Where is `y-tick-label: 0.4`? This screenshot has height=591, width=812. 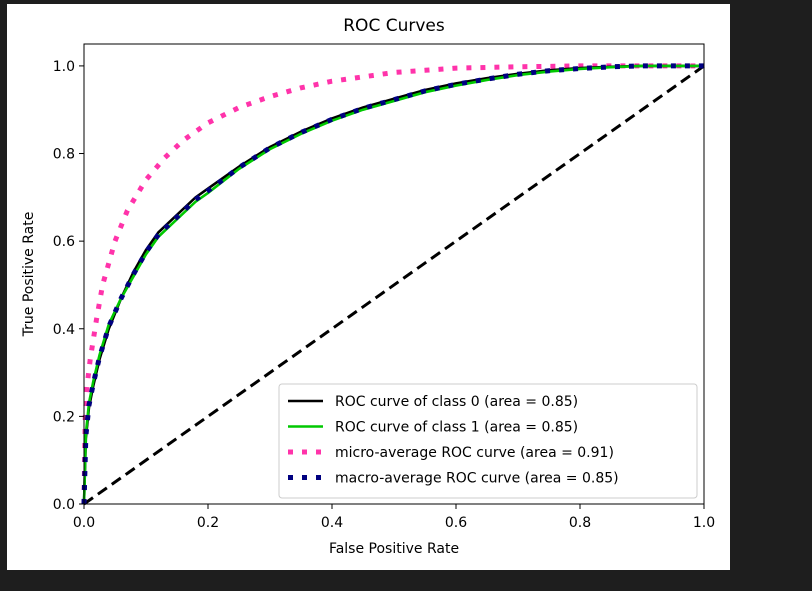
y-tick-label: 0.4 is located at coordinates (64, 330).